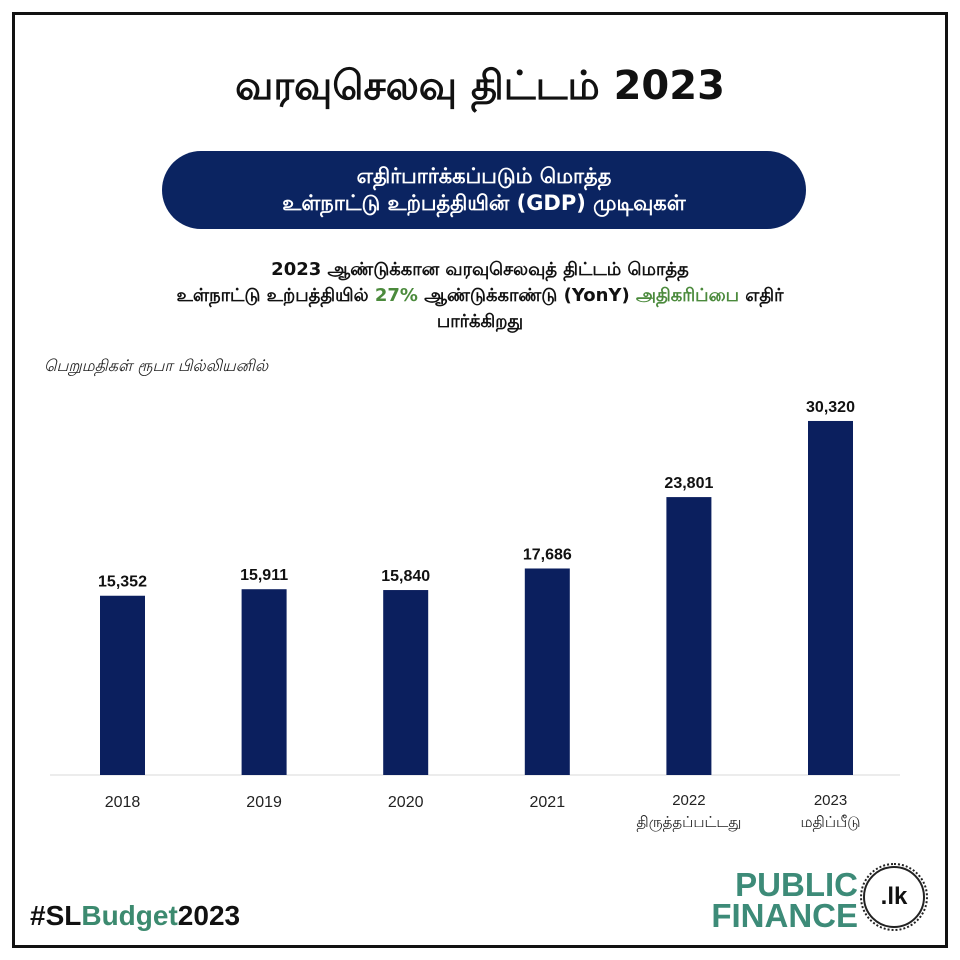 The image size is (960, 960). What do you see at coordinates (484, 203) in the screenshot?
I see `banner-line-2: உள்நாட்டு உற்பத்தியின் (GDP) முடிவுகள்` at bounding box center [484, 203].